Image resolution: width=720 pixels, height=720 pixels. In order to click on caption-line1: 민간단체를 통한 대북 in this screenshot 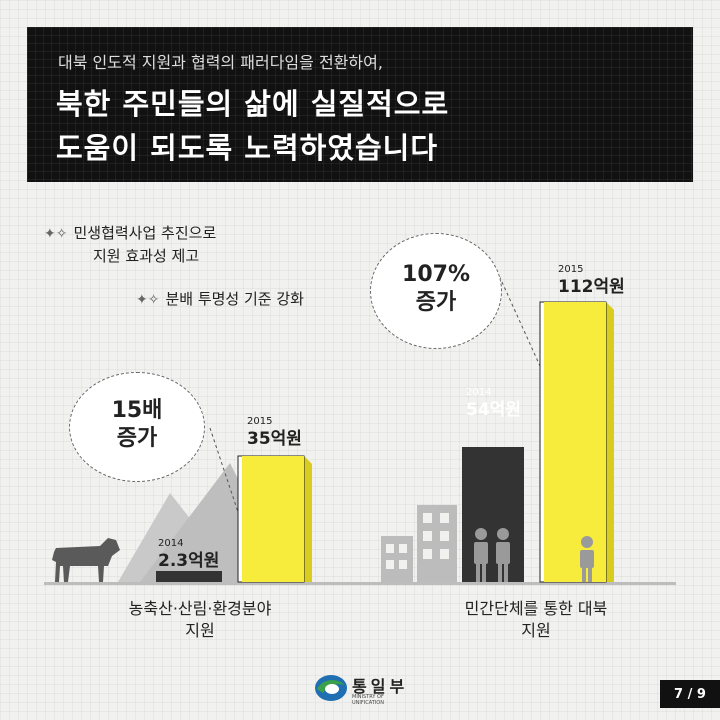, I will do `click(536, 608)`.